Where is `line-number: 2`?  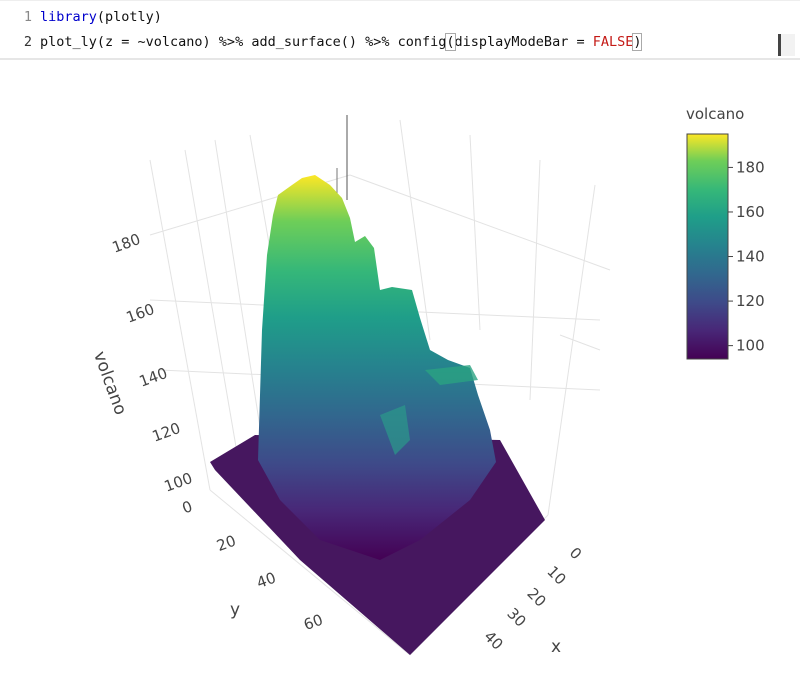 line-number: 2 is located at coordinates (27, 42).